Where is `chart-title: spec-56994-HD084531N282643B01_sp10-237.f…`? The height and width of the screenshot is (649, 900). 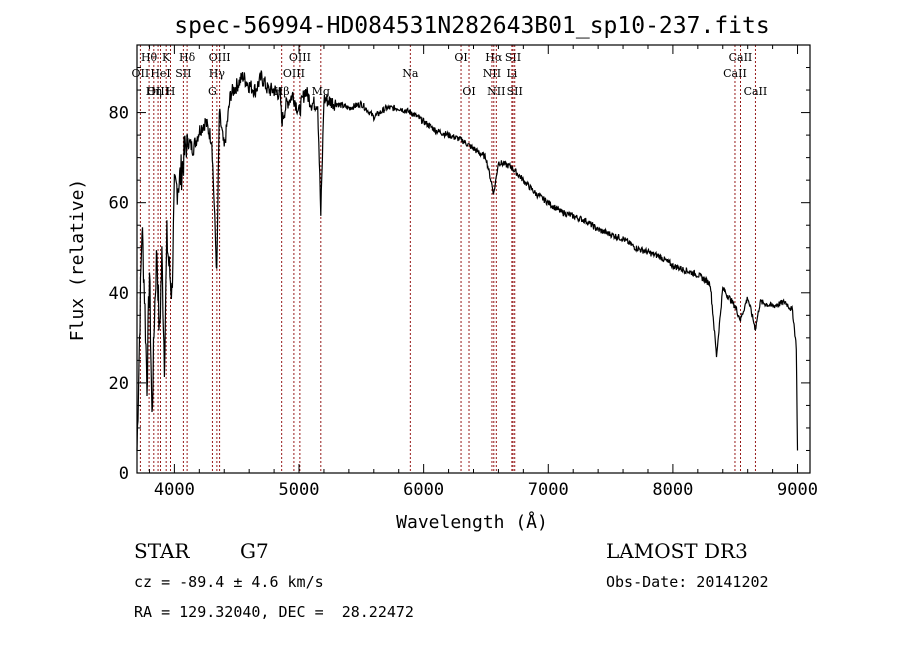
chart-title: spec-56994-HD084531N282643B01_sp10-237.f… is located at coordinates (471, 26).